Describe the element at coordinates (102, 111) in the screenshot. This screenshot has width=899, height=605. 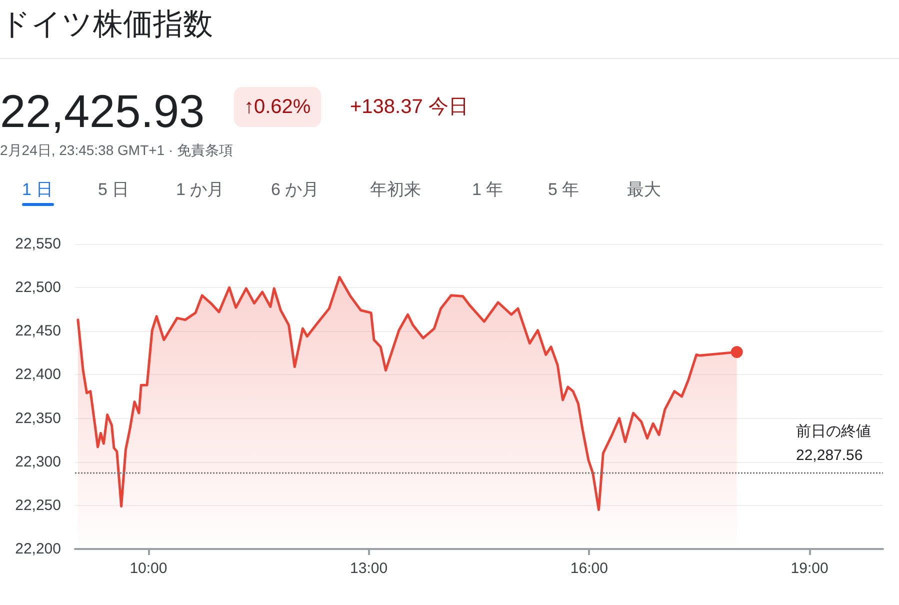
I see `text: 22,425.93` at that location.